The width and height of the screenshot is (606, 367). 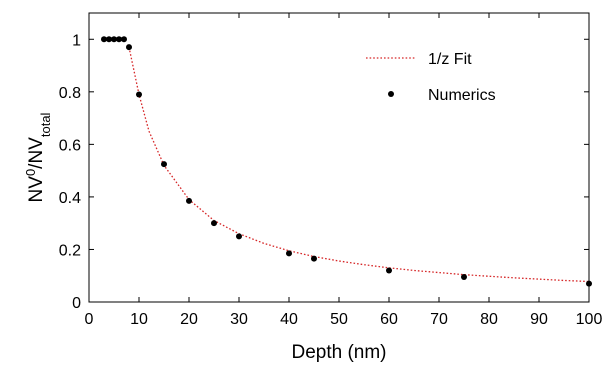 I want to click on y-axis-label: NV0/NVtotal, so click(x=38, y=157).